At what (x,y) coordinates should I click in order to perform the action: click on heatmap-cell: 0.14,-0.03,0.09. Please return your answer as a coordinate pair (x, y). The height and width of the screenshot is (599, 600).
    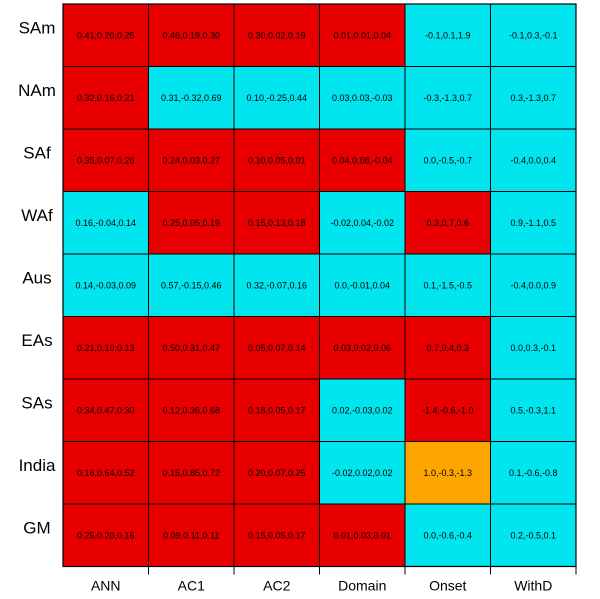
    Looking at the image, I should click on (105, 285).